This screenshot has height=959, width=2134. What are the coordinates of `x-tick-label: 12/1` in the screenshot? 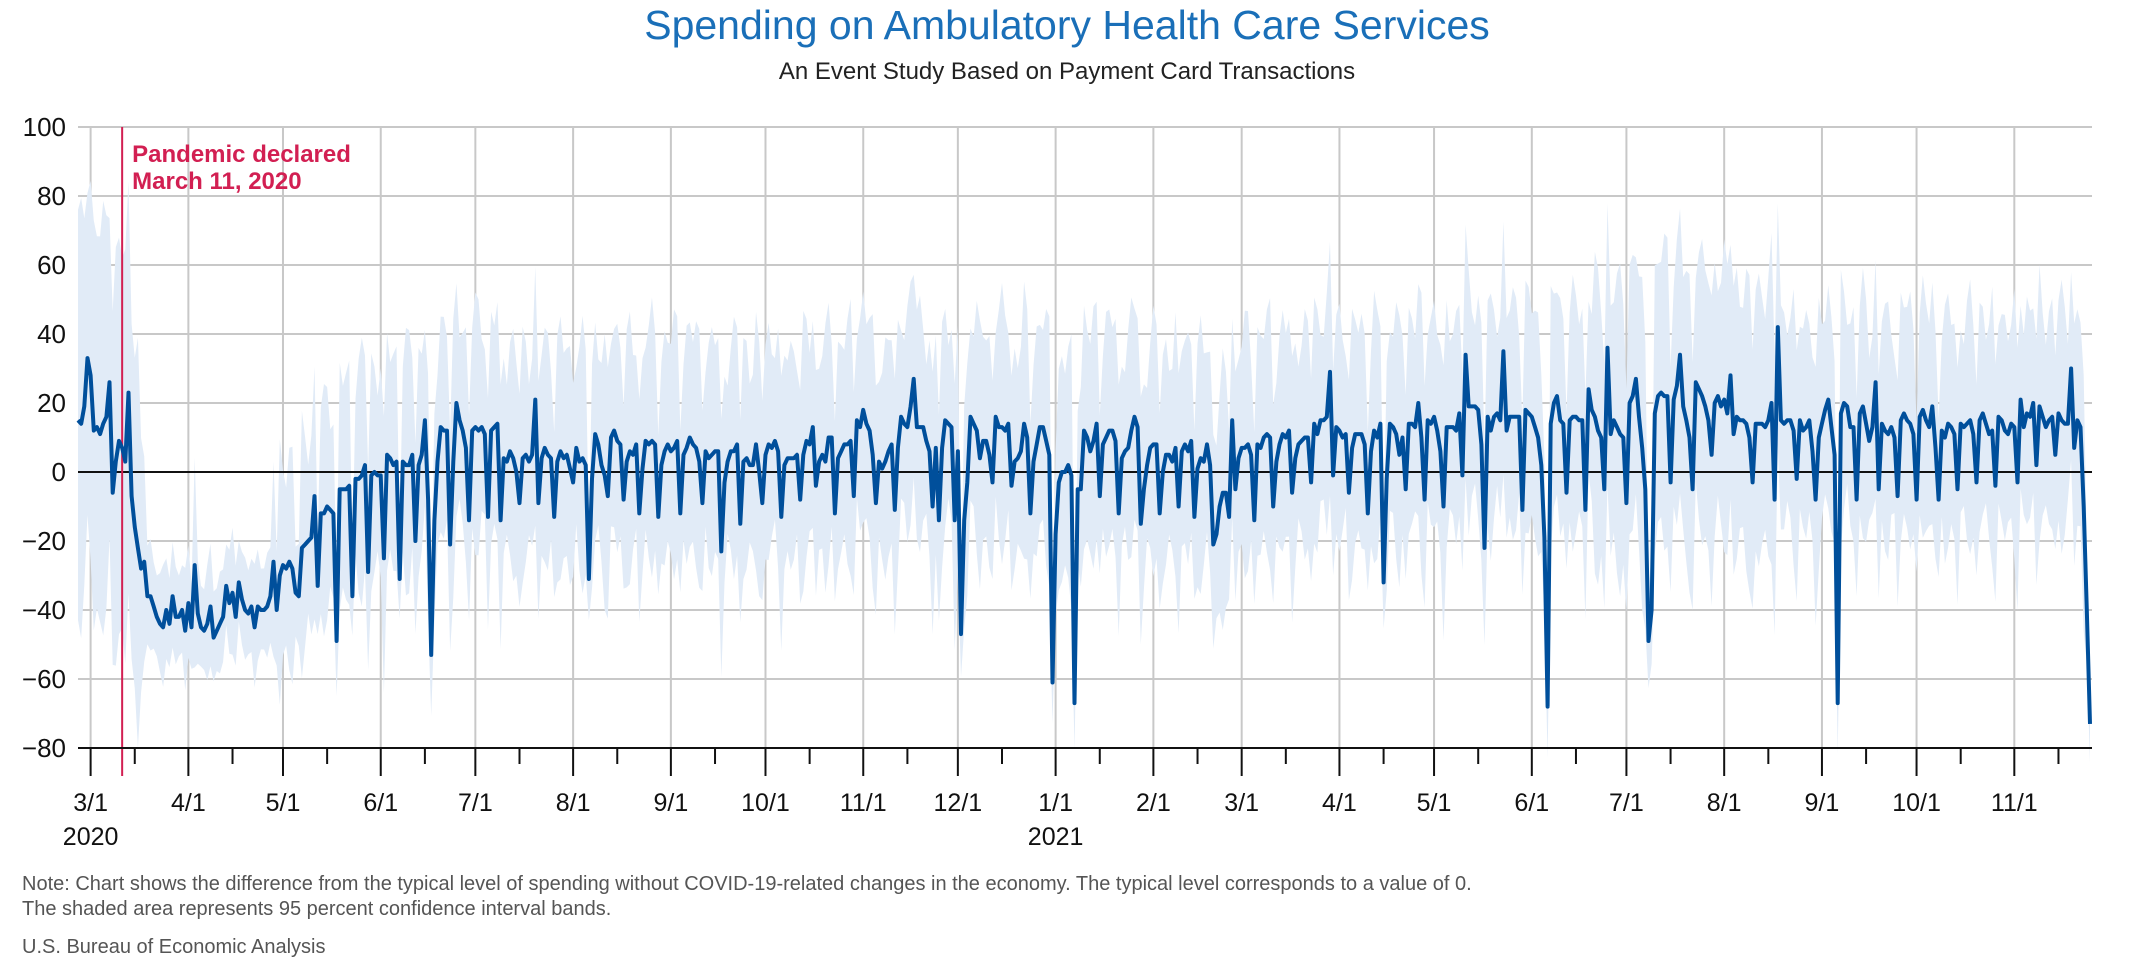 It's located at (958, 803).